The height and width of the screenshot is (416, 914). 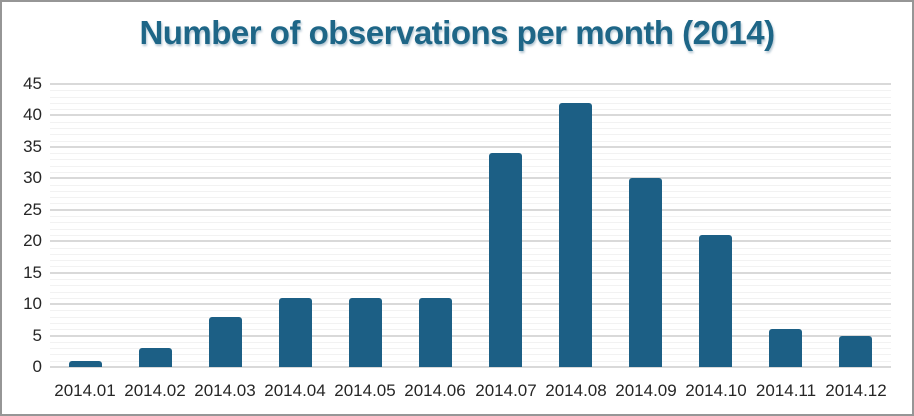 What do you see at coordinates (435, 390) in the screenshot?
I see `x-axis-label: 2014.06` at bounding box center [435, 390].